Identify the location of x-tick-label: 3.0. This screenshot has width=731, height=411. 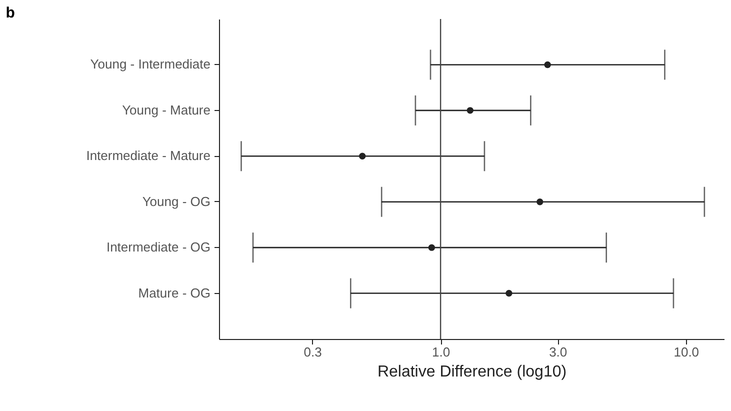
(558, 352).